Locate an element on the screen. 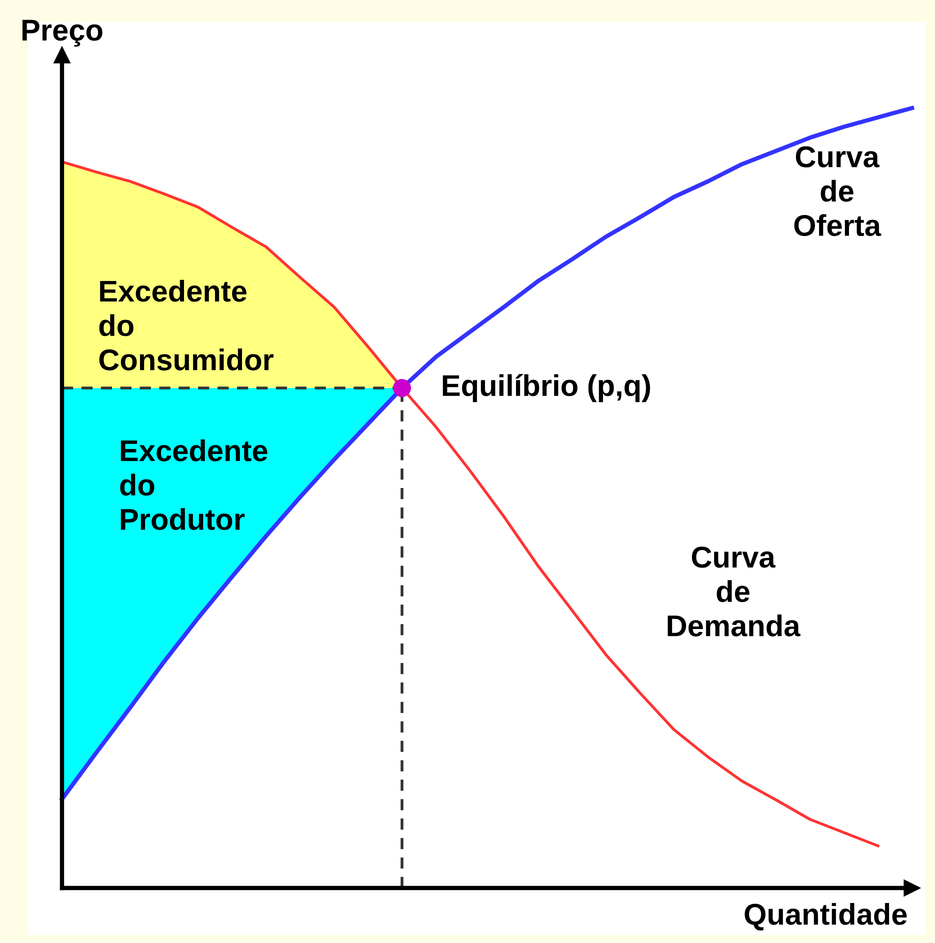  series-label: Curva de Oferta is located at coordinates (838, 191).